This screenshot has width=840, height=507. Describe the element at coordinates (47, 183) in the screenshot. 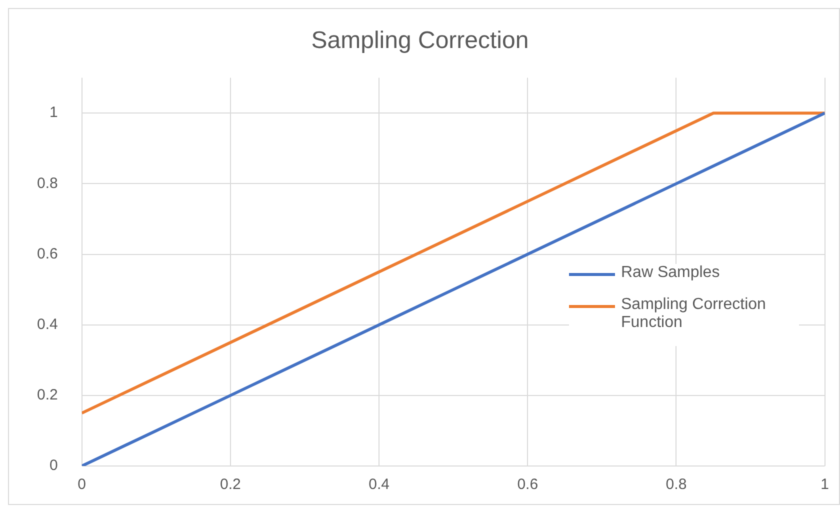

I see `y-tick-label: 0.8` at that location.